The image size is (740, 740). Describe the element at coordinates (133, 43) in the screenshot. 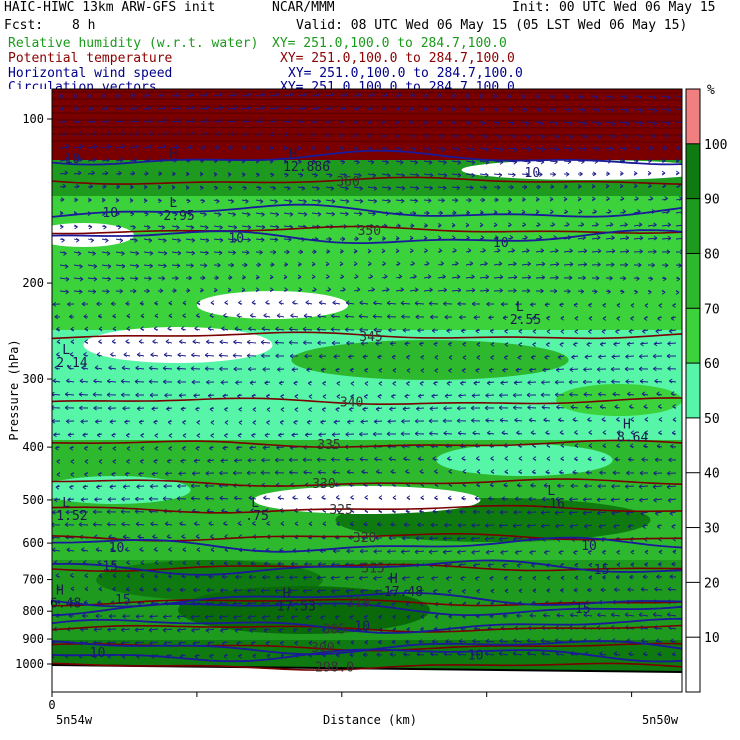

I see `field-name-rh: Relative humidity (w.r.t. water)` at that location.